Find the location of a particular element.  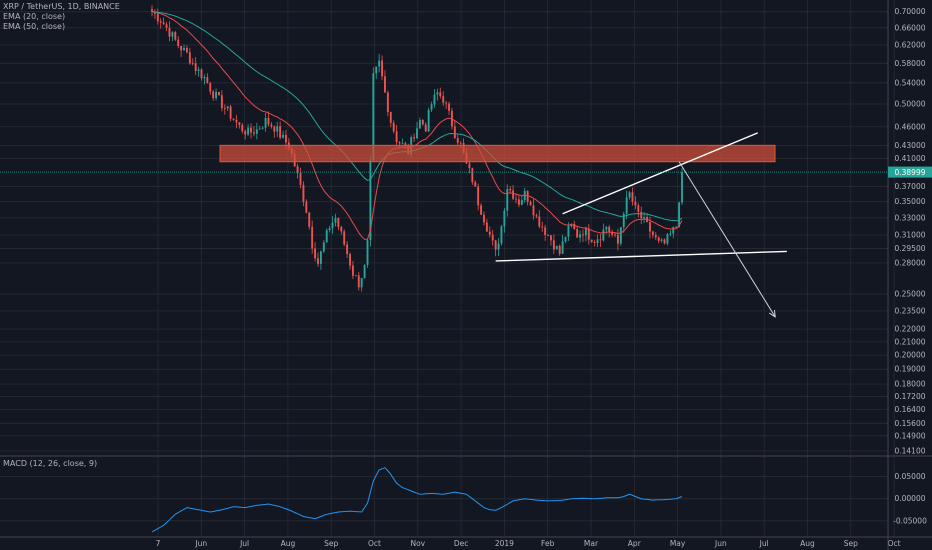

macd-tick-label: 0.05000 is located at coordinates (909, 476).